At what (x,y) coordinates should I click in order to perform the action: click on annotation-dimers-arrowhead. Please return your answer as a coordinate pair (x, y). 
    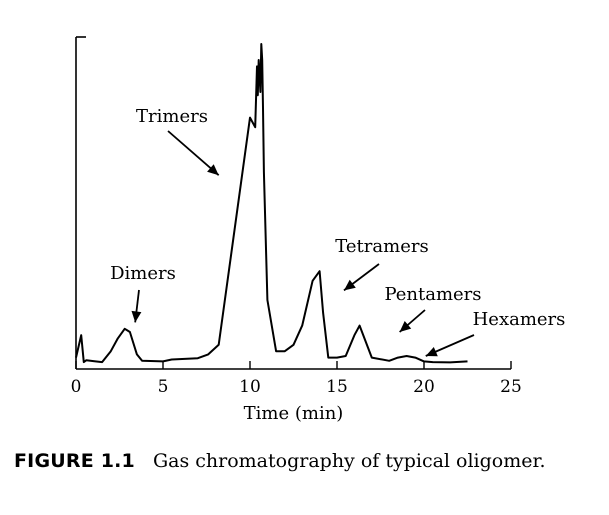
    Looking at the image, I should click on (136, 316).